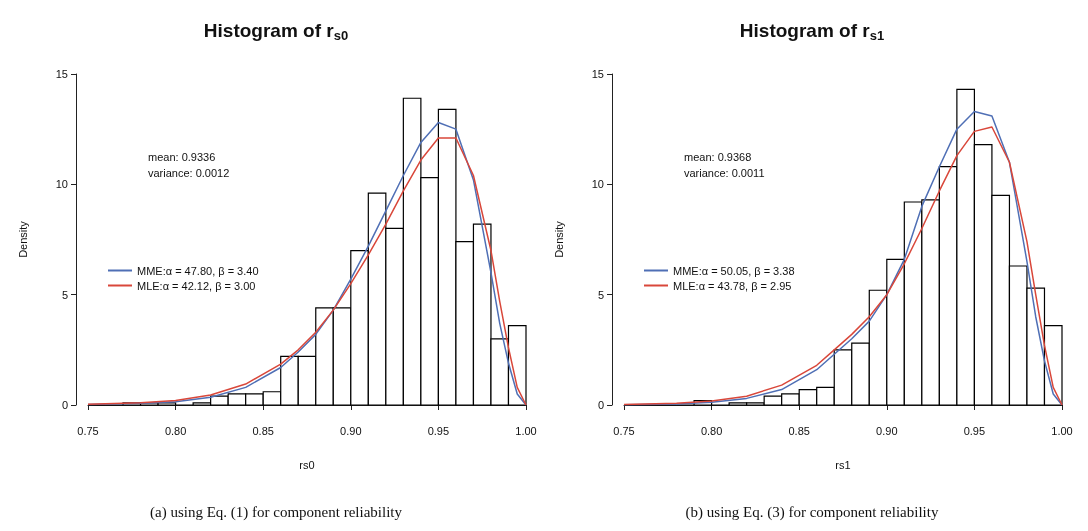 The width and height of the screenshot is (1088, 531). What do you see at coordinates (843, 464) in the screenshot?
I see `x-axis-title: rs1` at bounding box center [843, 464].